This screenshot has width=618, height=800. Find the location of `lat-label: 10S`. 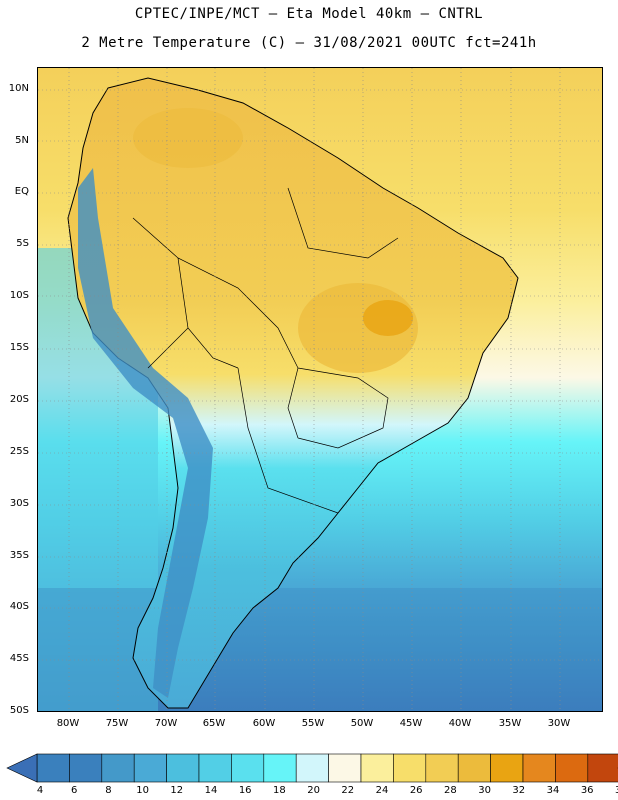

lat-label: 10S is located at coordinates (19, 295).